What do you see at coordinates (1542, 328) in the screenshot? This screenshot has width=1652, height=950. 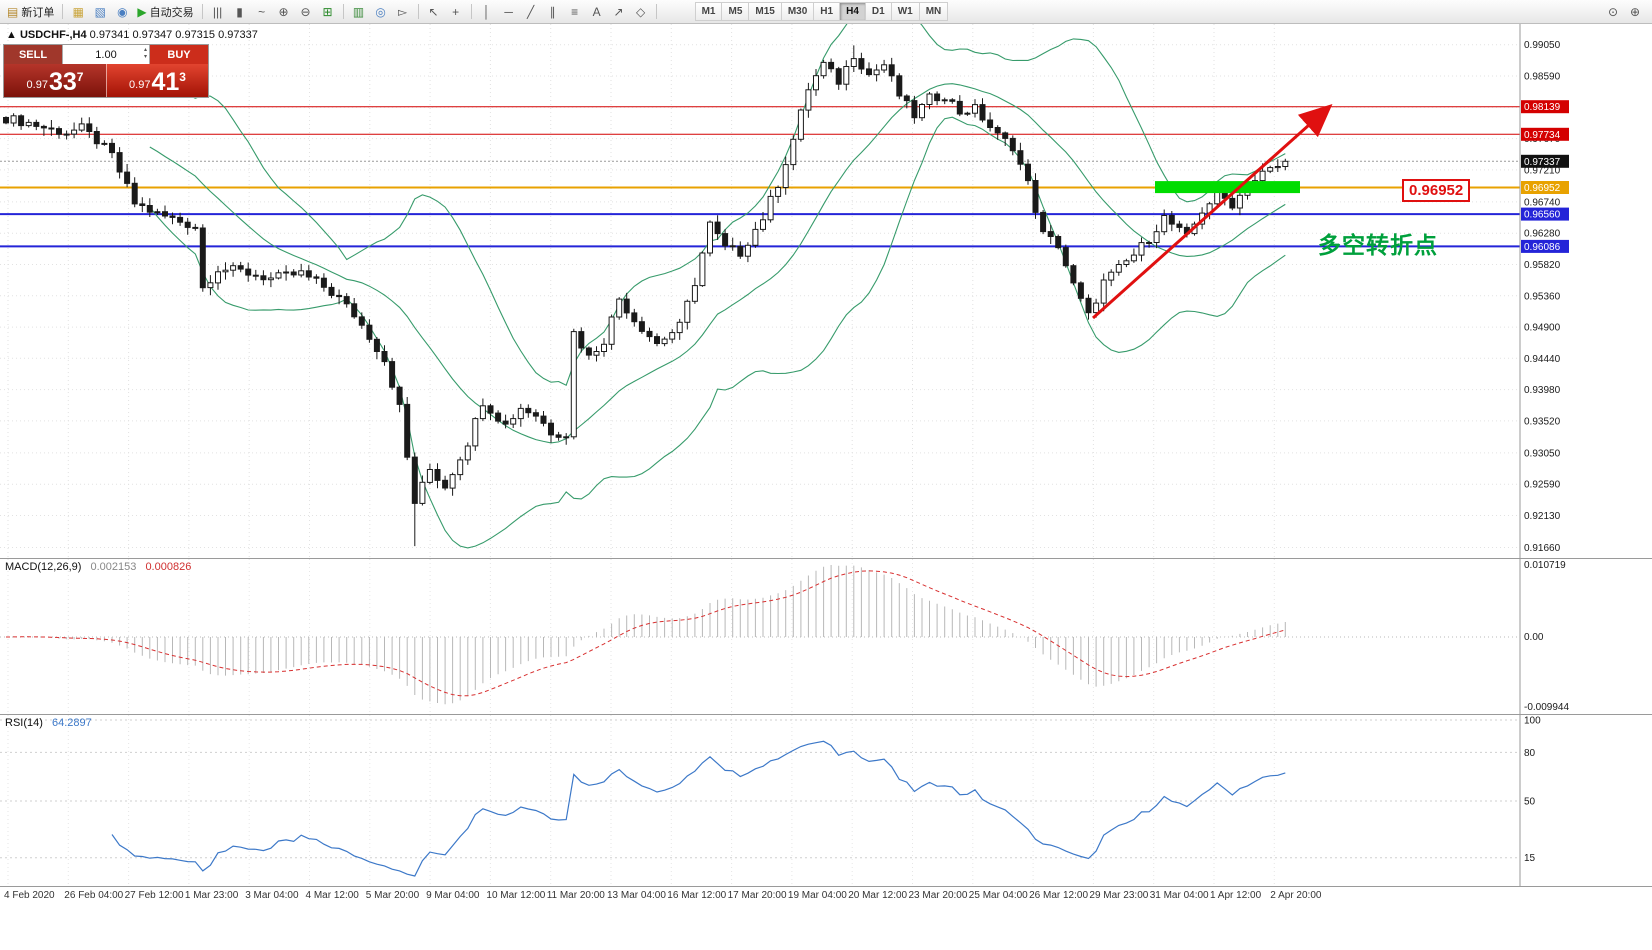 I see `svg-text: 0.94900` at bounding box center [1542, 328].